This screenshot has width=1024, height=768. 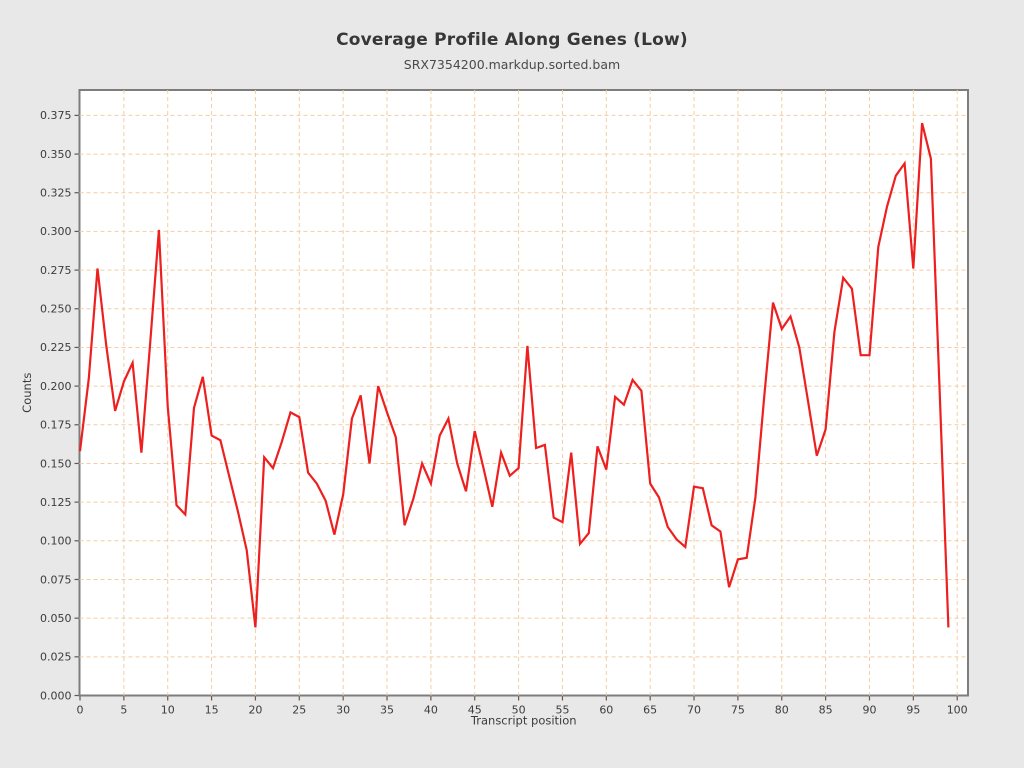 I want to click on y-tick-label: 0.175, so click(x=56, y=425).